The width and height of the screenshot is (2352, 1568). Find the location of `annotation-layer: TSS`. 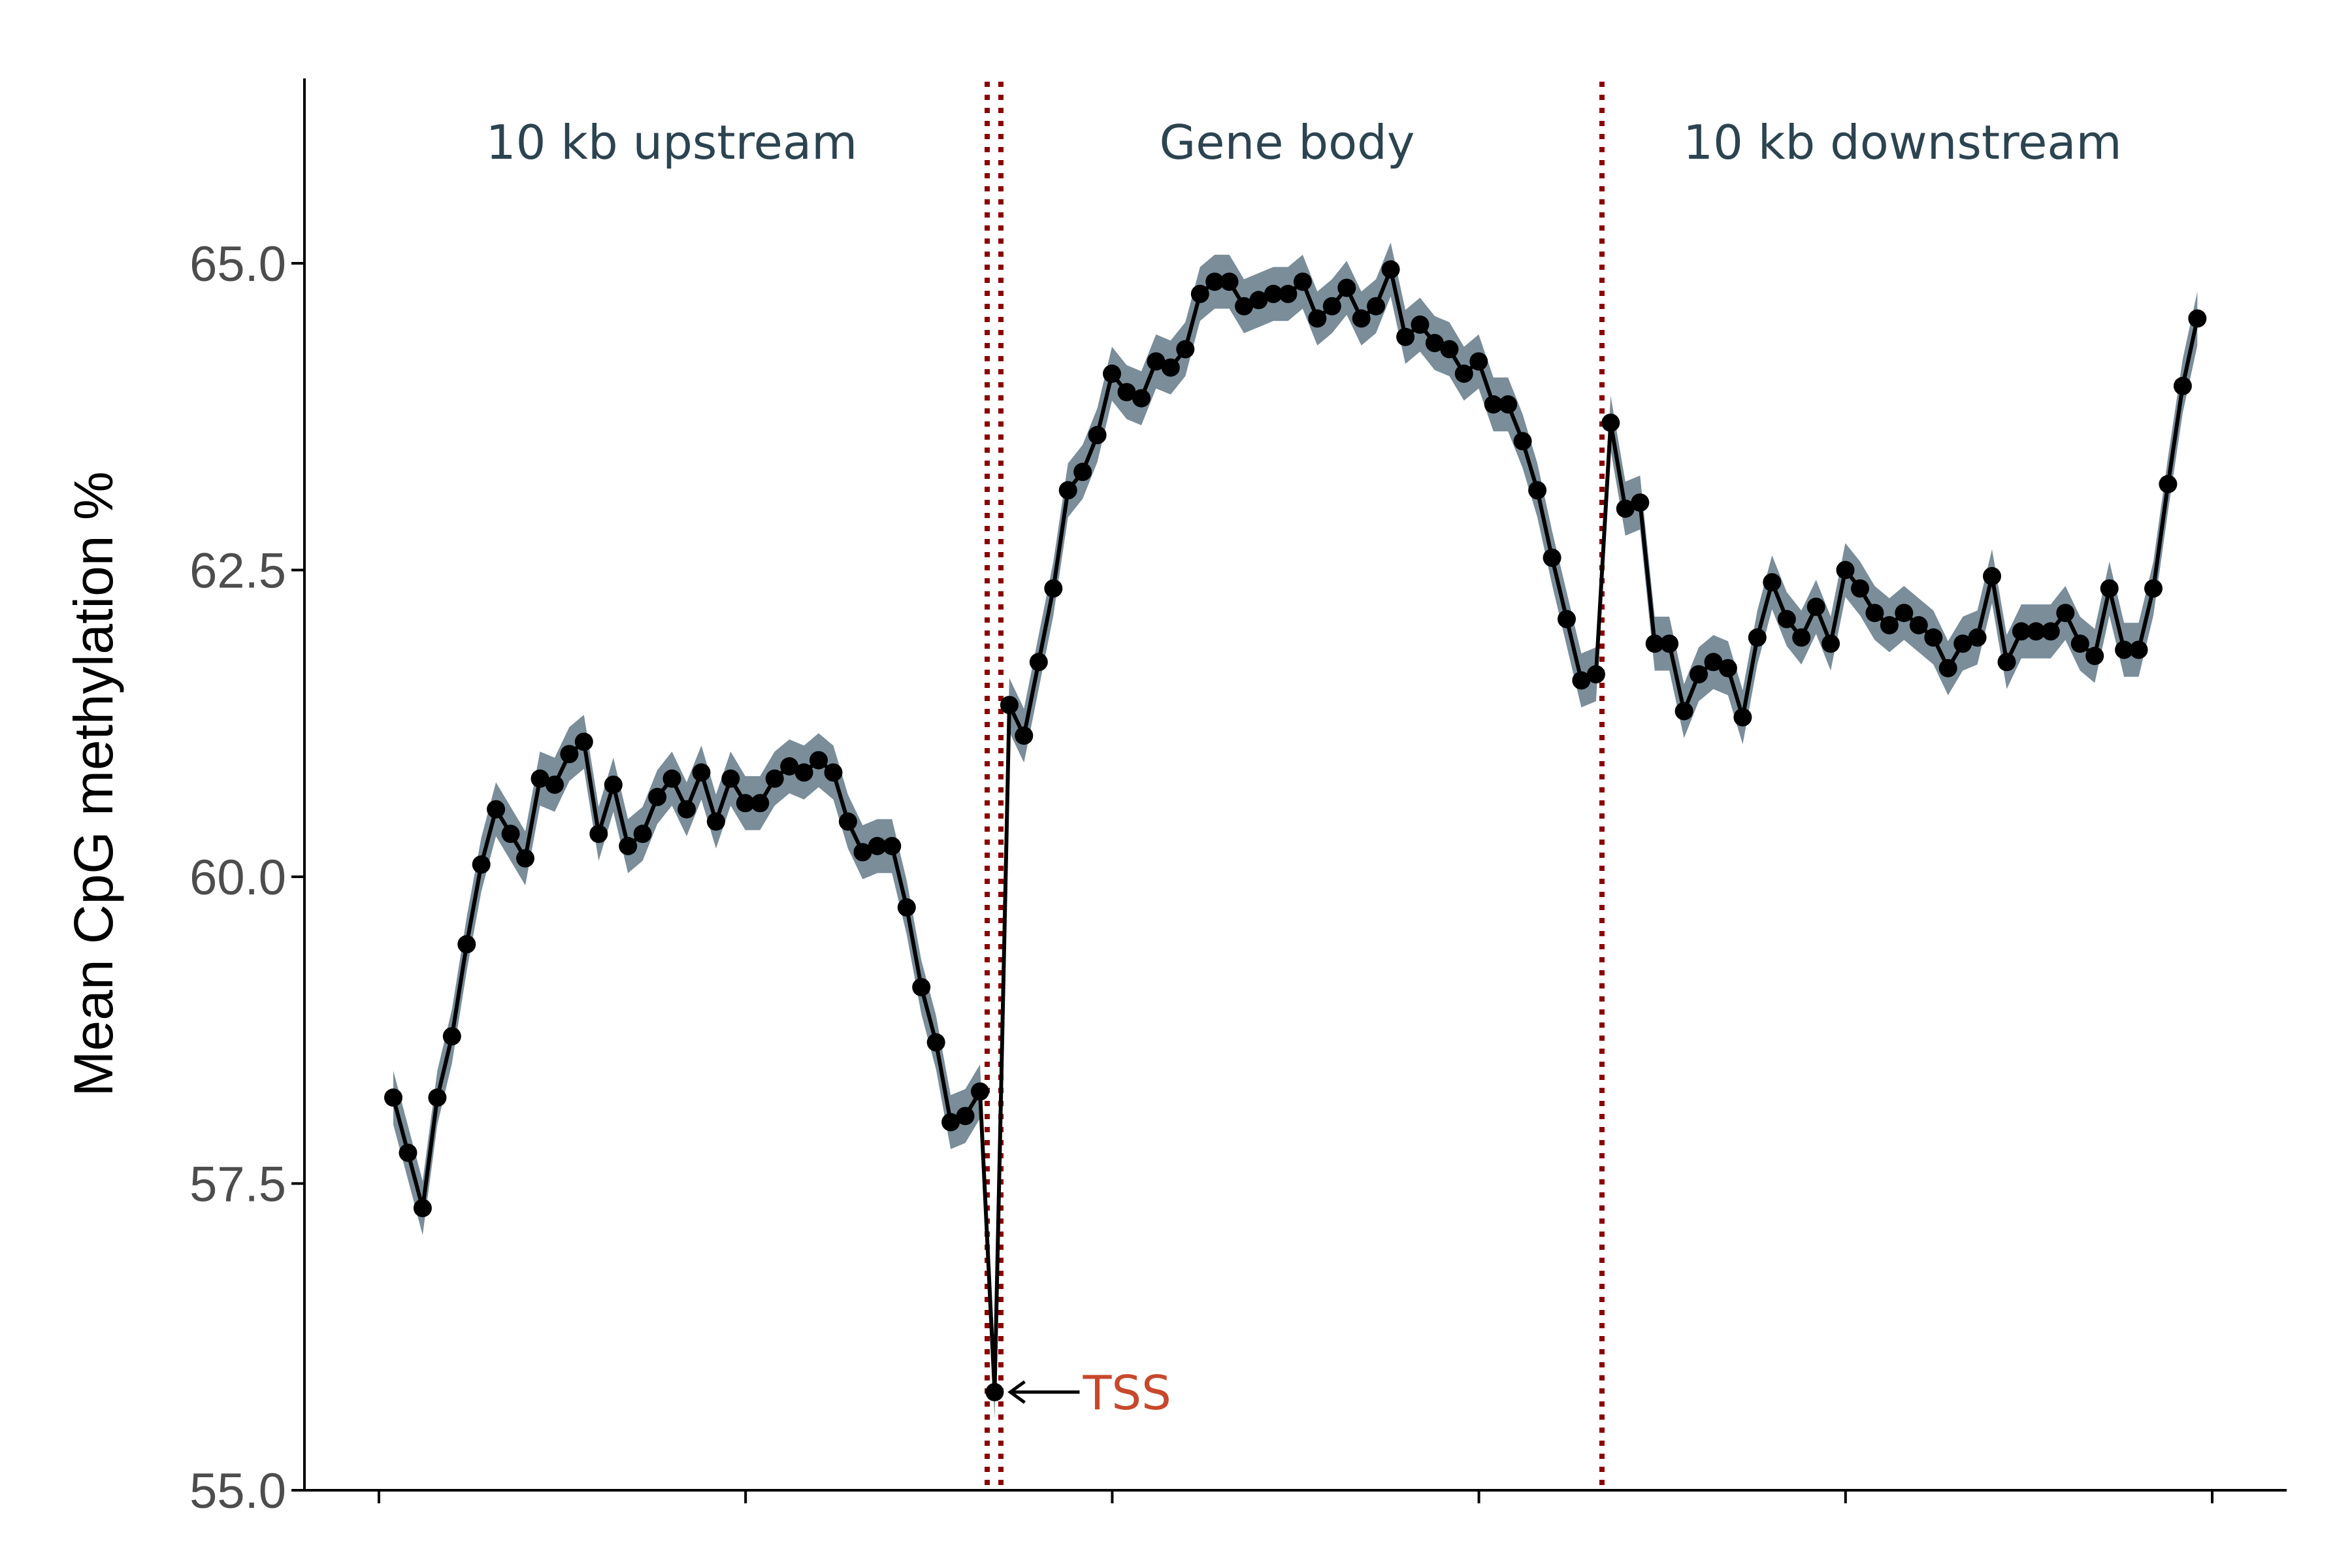

annotation-layer: TSS is located at coordinates (1089, 1392).